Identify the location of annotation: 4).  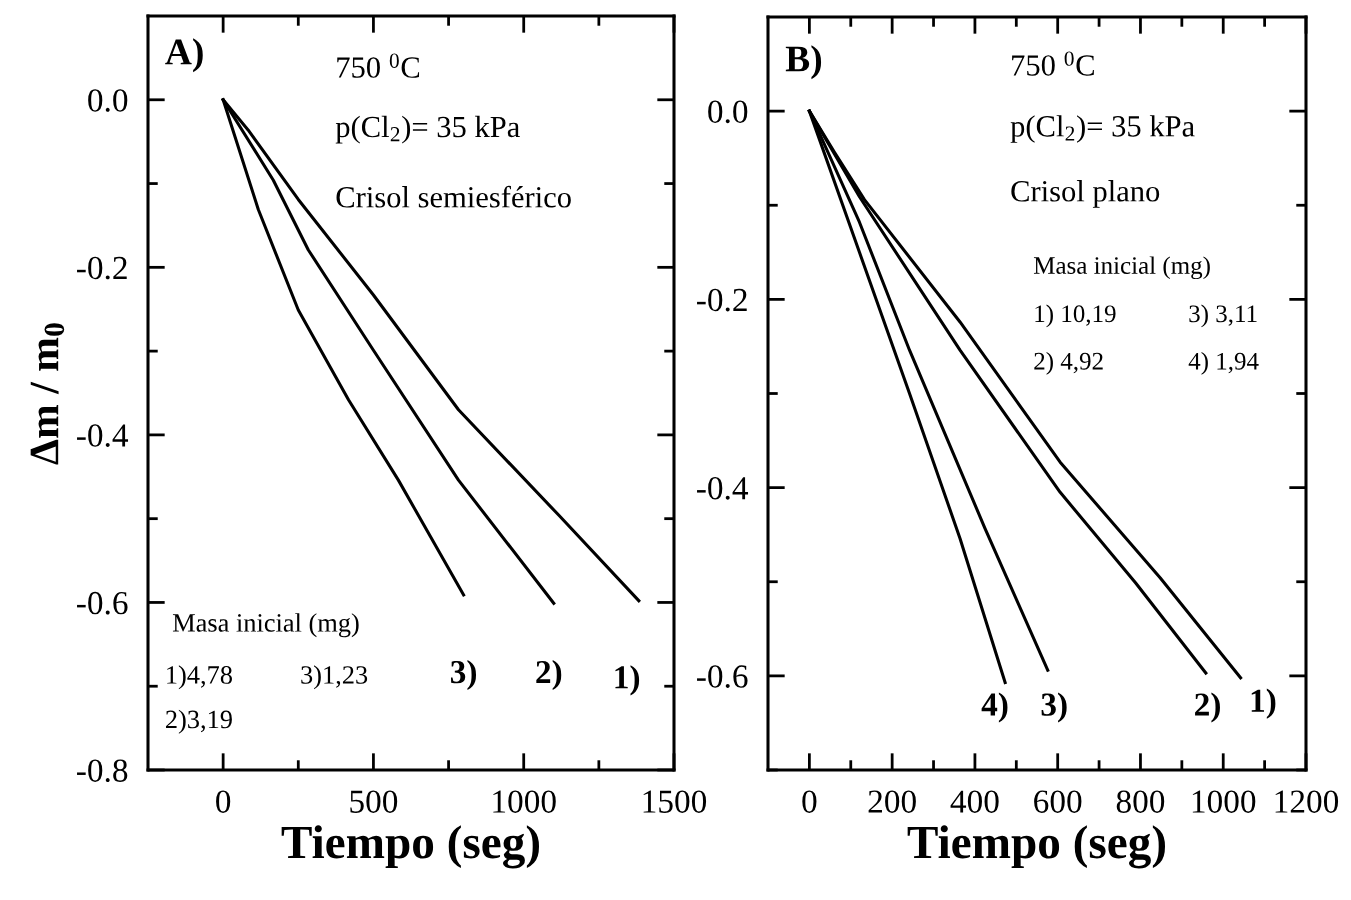
(994, 707).